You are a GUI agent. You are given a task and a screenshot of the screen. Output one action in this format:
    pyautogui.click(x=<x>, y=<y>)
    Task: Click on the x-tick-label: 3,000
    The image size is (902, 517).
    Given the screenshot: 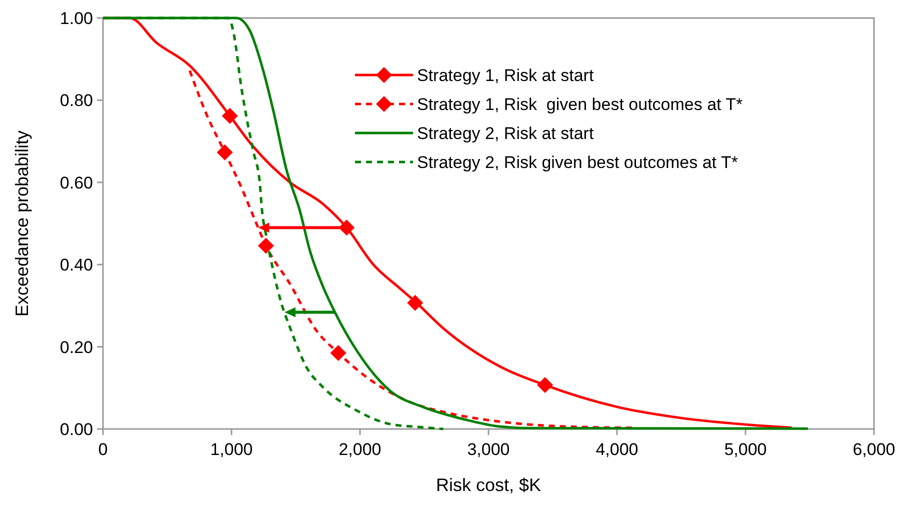 What is the action you would take?
    pyautogui.click(x=488, y=449)
    